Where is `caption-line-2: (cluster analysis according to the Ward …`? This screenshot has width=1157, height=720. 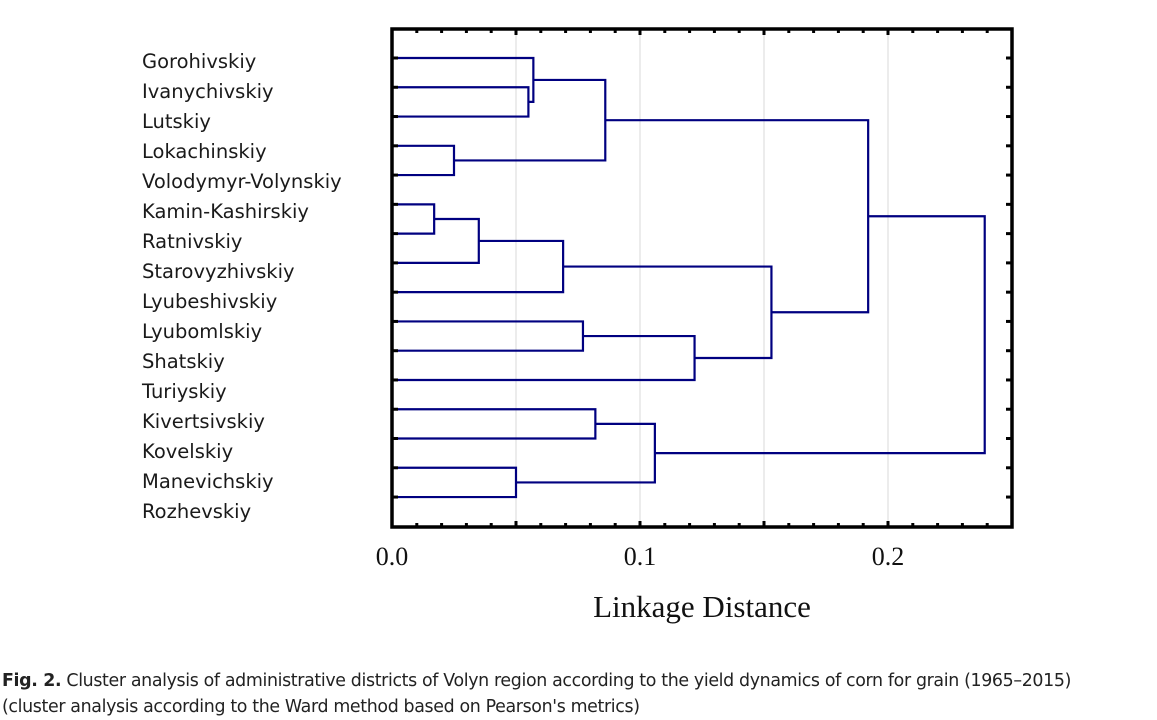
caption-line-2: (cluster analysis according to the Ward … is located at coordinates (321, 707).